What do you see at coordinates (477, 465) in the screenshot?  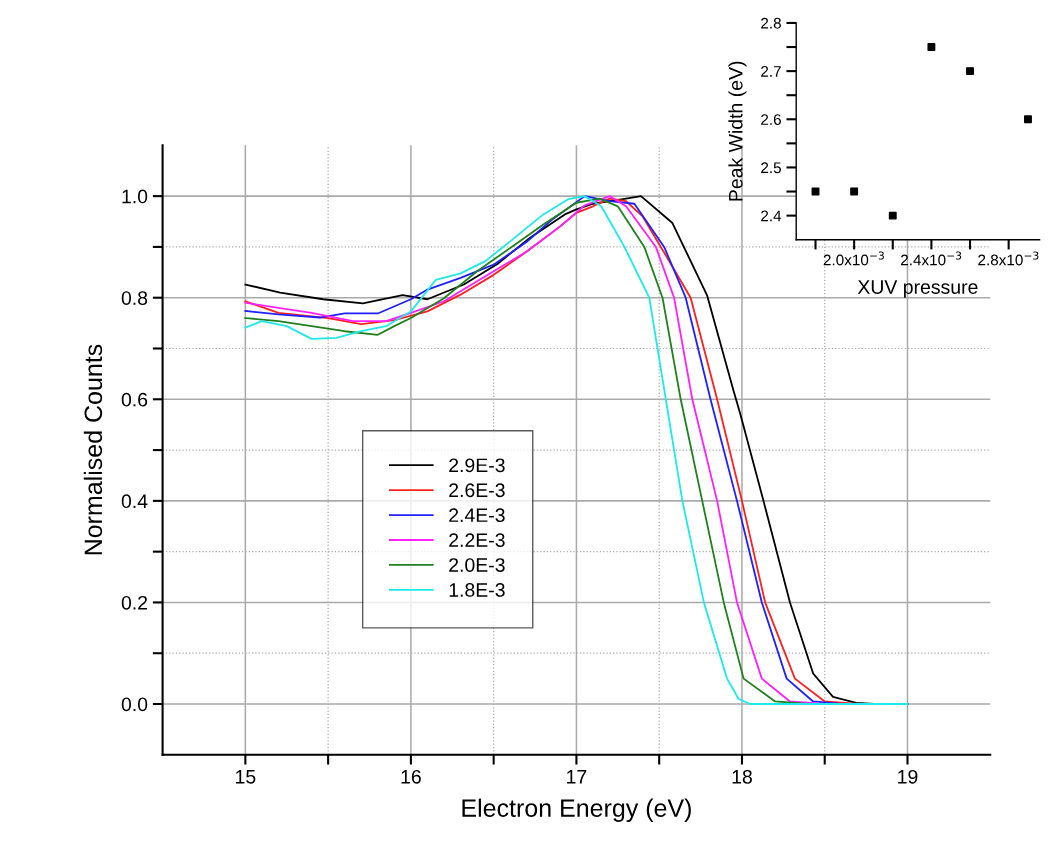 I see `legend-label: 2.9E-3` at bounding box center [477, 465].